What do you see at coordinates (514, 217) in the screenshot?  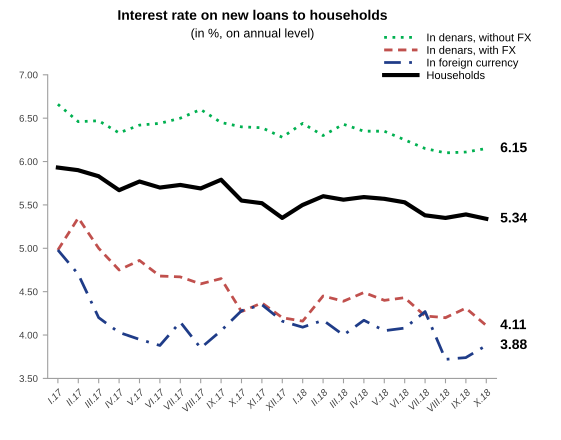 I see `data-label: 5.34` at bounding box center [514, 217].